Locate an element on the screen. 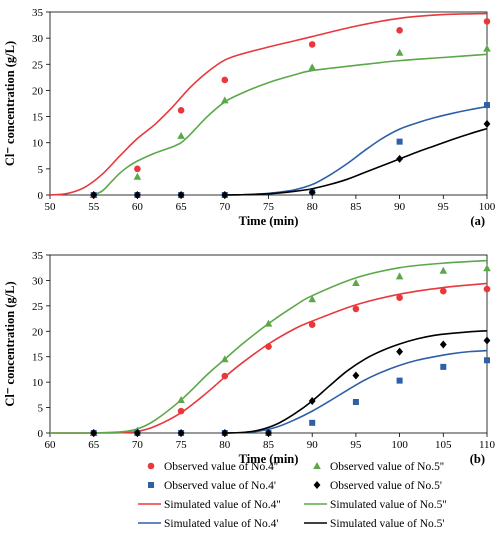 The image size is (497, 550). y-tick-label: 15 is located at coordinates (38, 118).